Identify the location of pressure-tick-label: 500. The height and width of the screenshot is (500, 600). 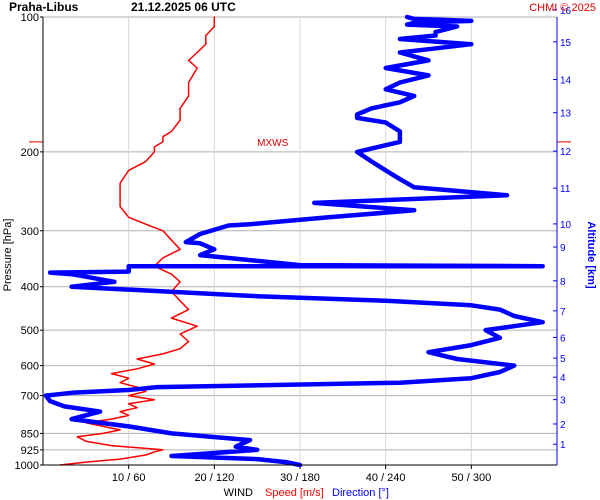
(30, 331).